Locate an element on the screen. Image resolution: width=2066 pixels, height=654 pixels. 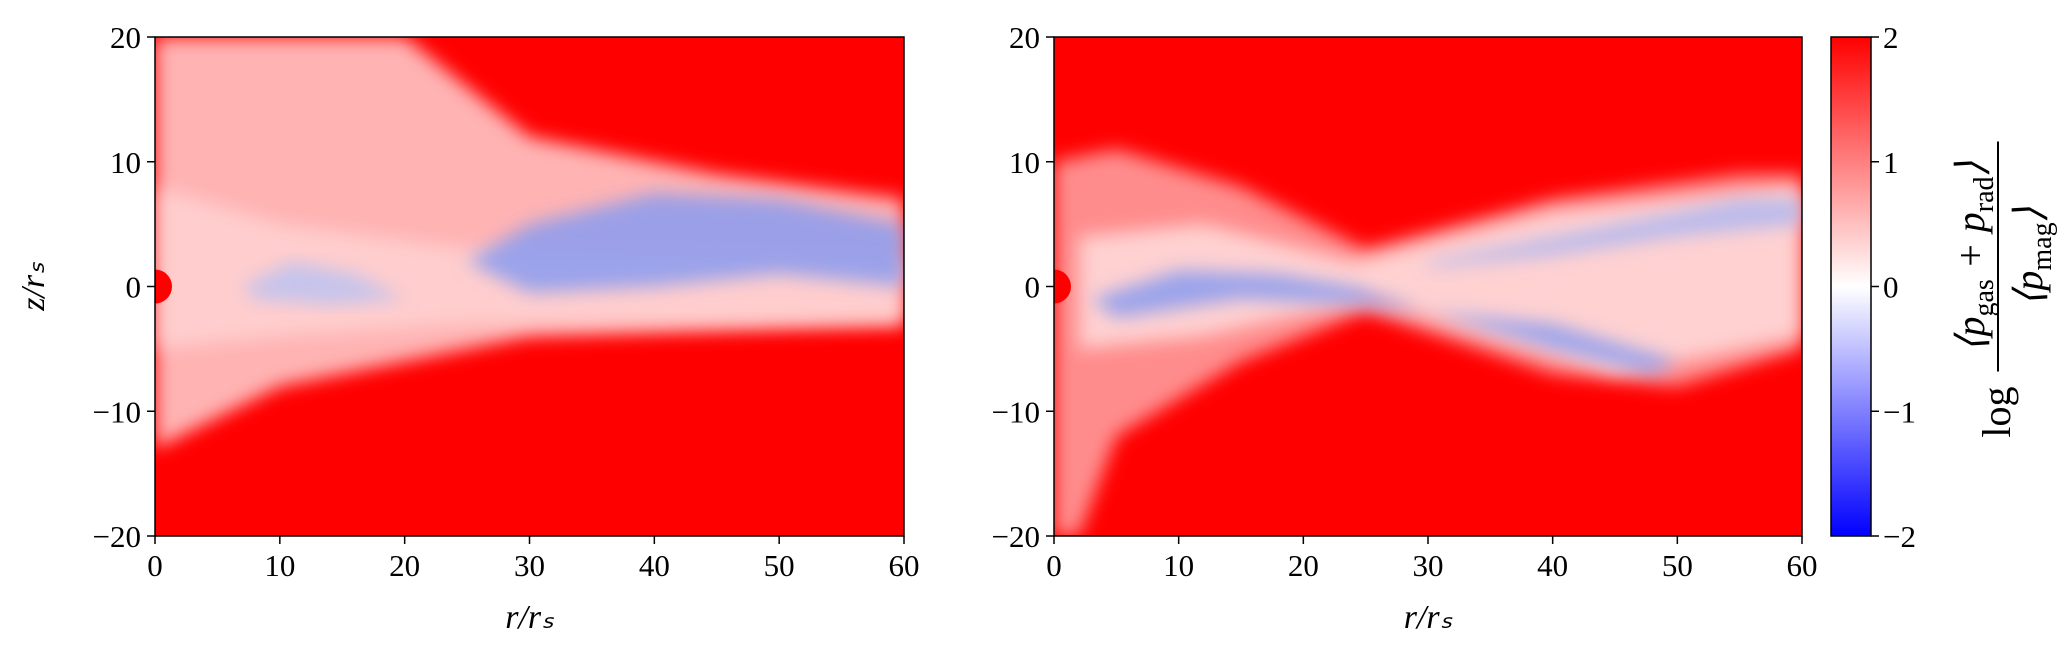
subscript: gas is located at coordinates (1984, 297).